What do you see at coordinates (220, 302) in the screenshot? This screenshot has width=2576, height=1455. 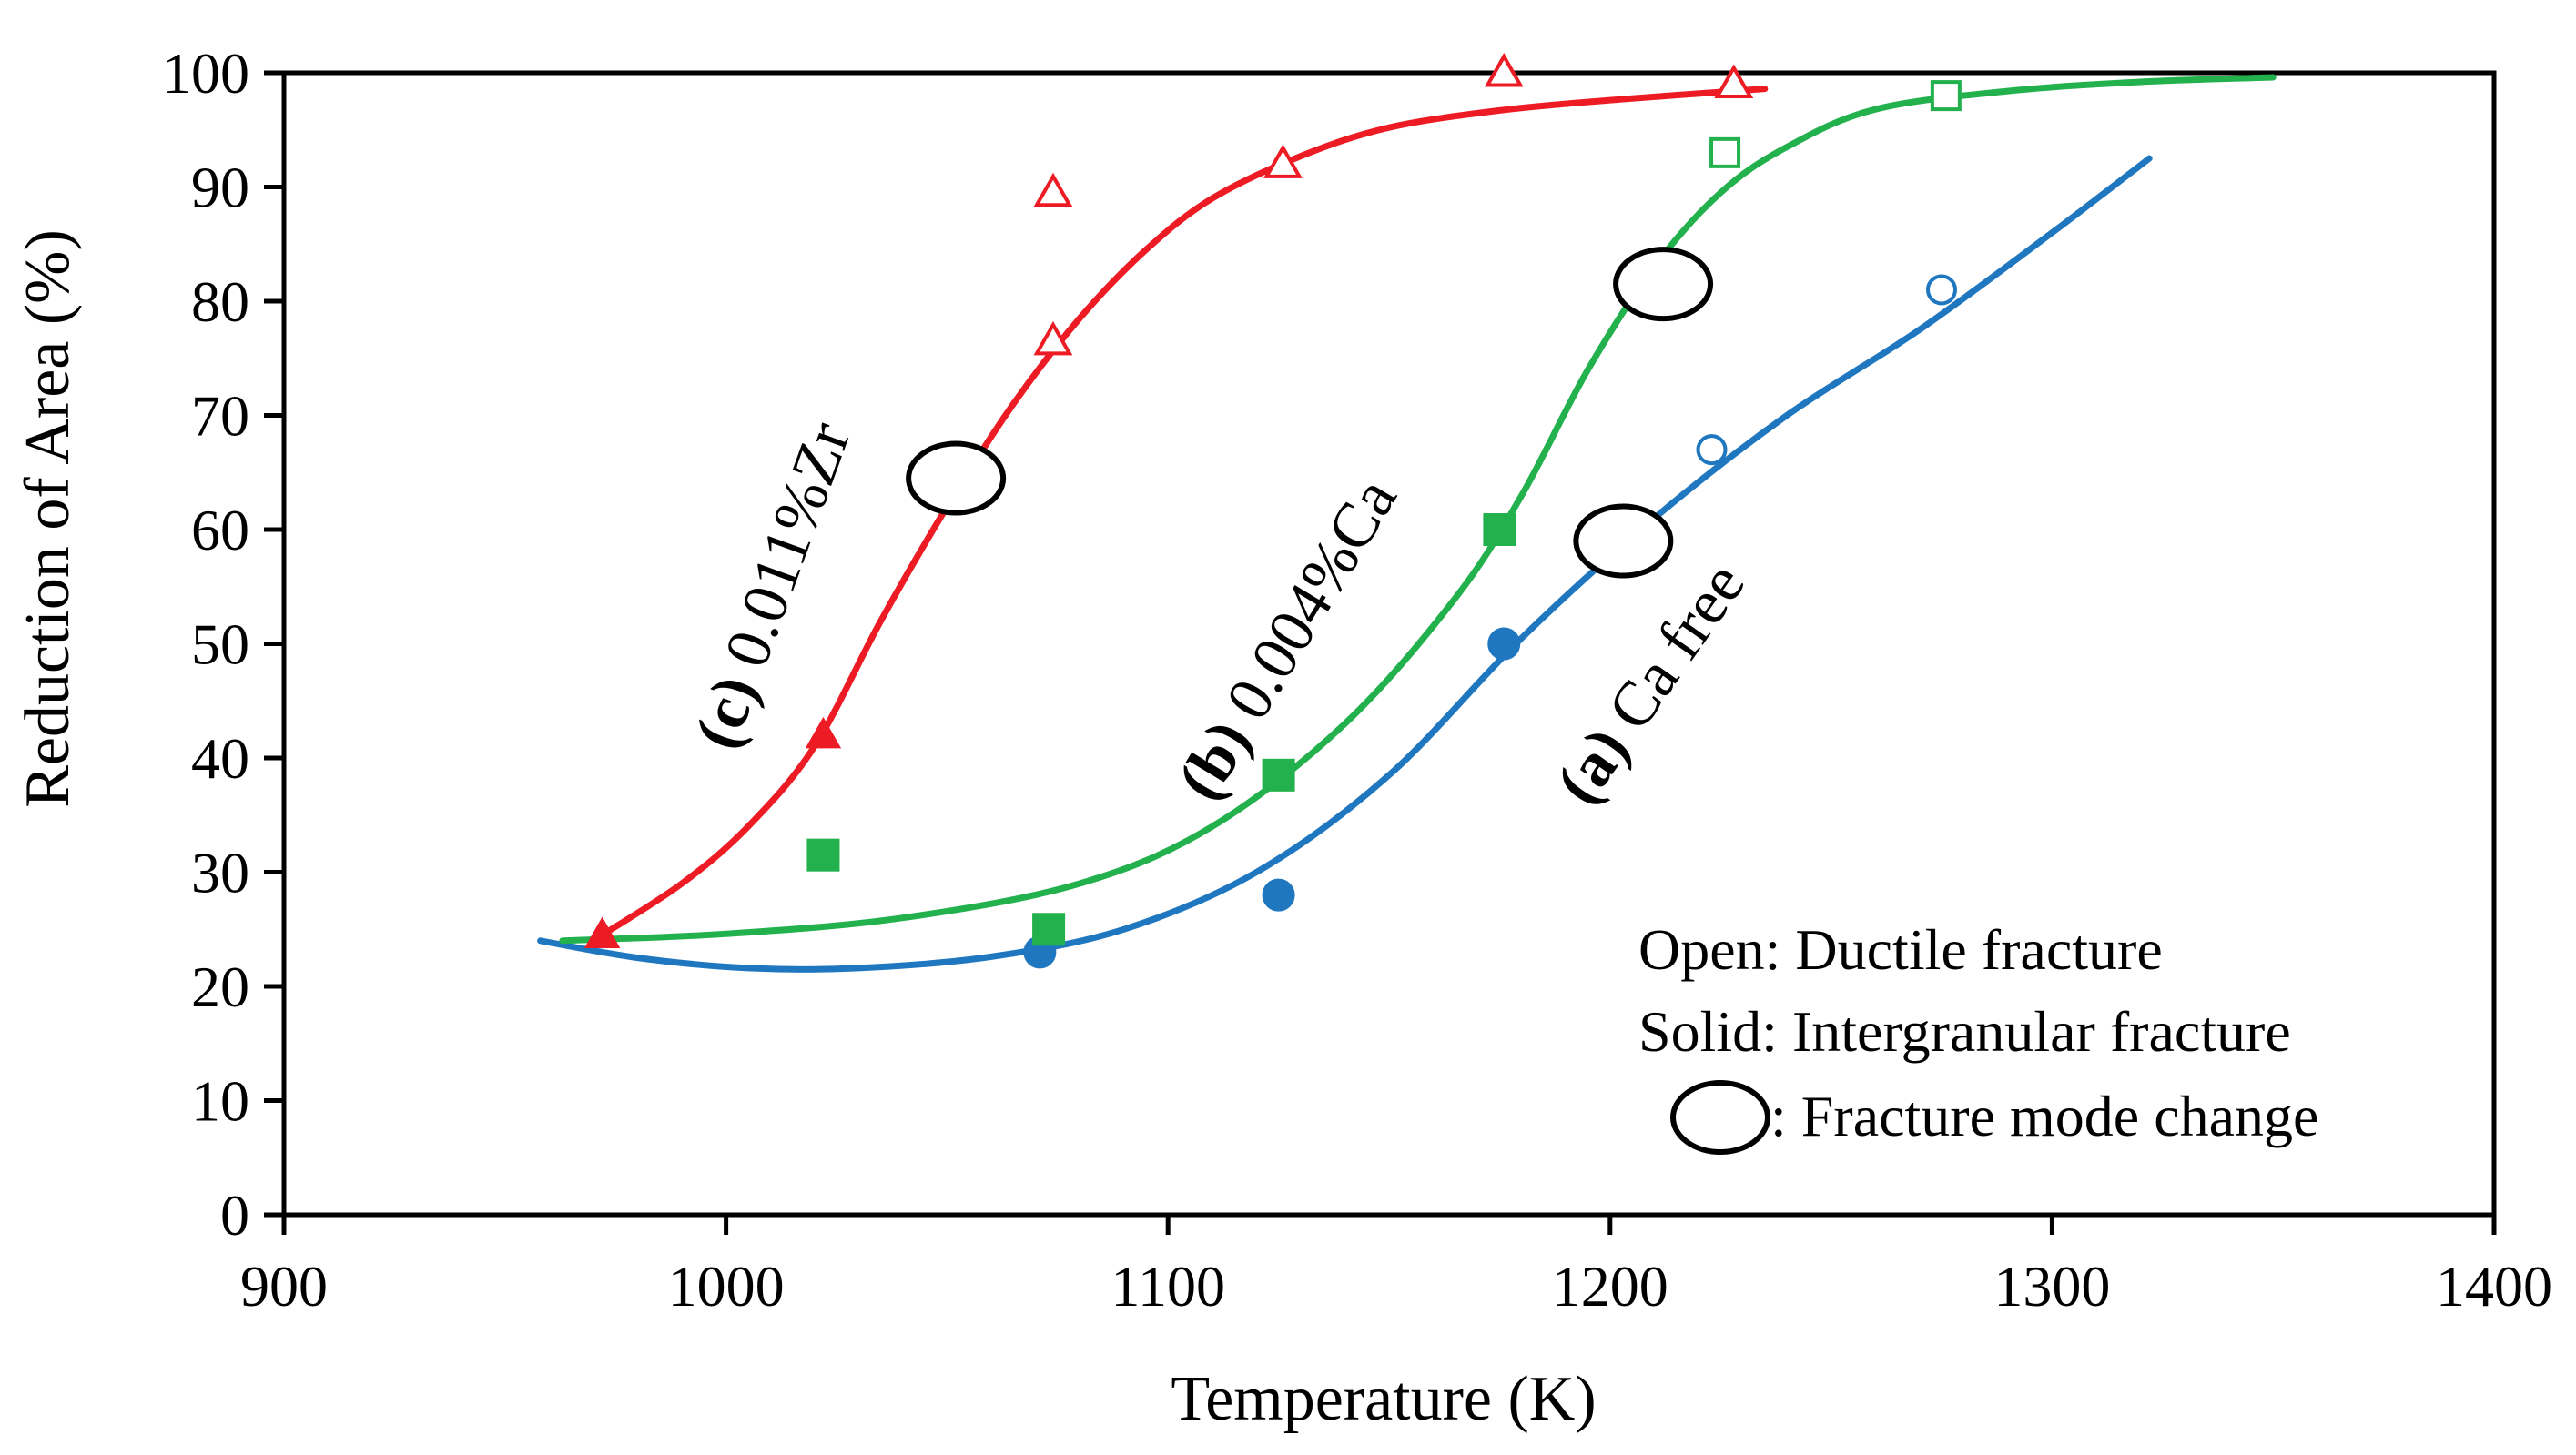 I see `y-tick-label-80: 80` at bounding box center [220, 302].